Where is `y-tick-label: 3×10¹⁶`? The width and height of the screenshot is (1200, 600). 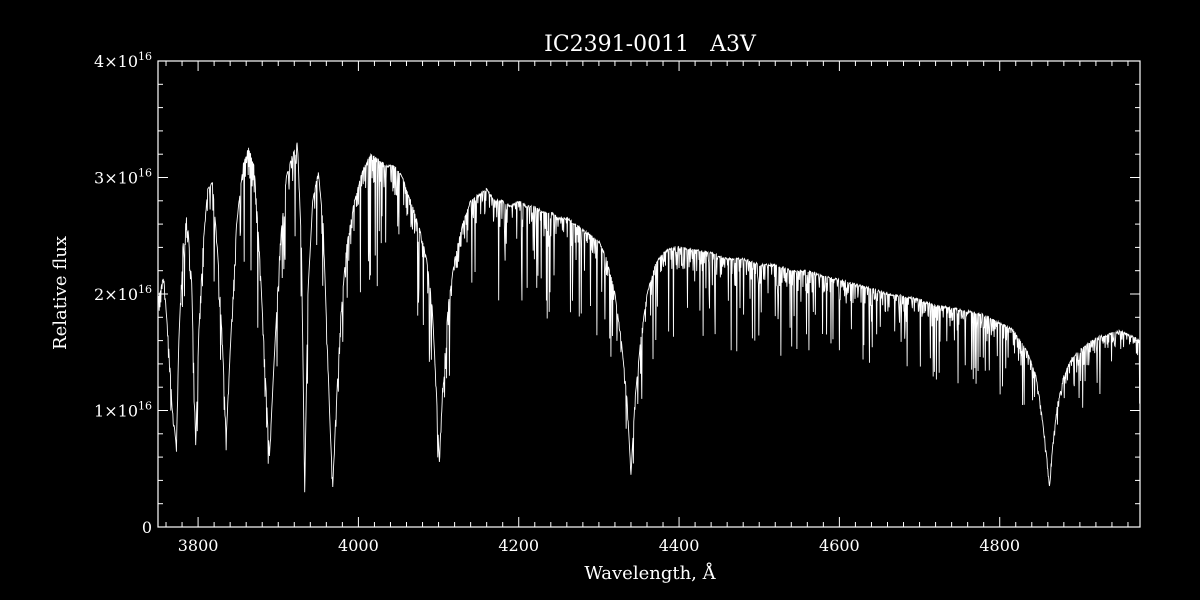 y-tick-label: 3×10¹⁶ is located at coordinates (123, 177).